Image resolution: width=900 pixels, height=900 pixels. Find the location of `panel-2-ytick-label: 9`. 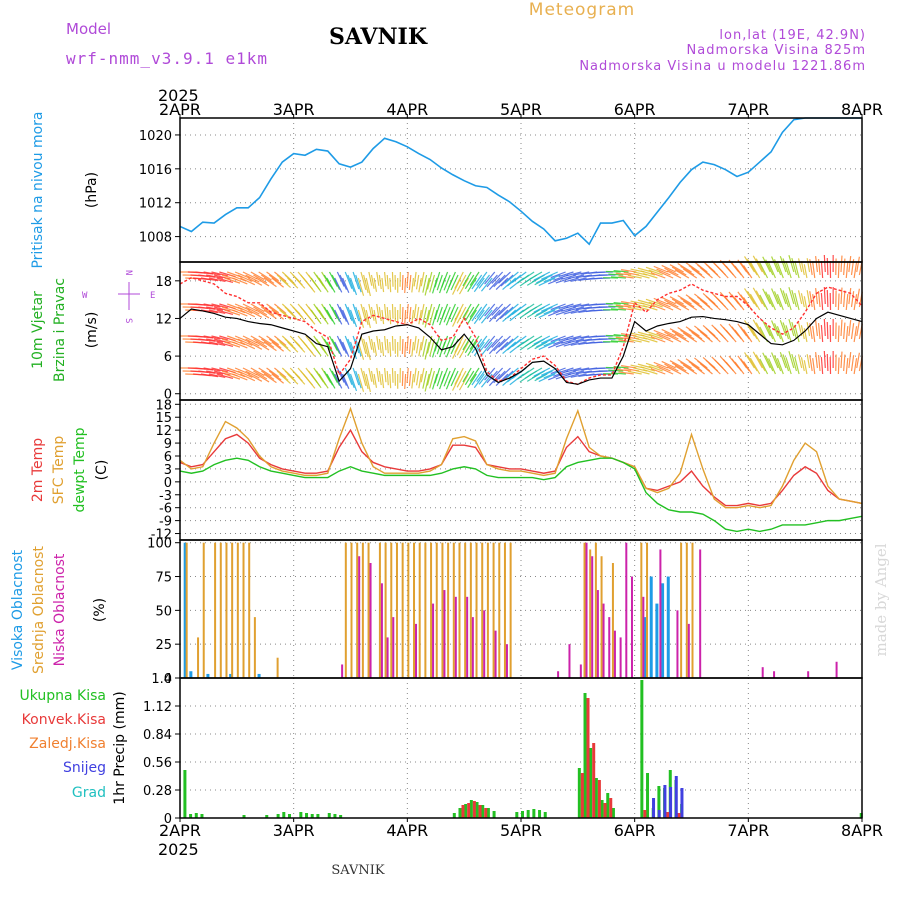

panel-2-ytick-label: 9 is located at coordinates (168, 444).